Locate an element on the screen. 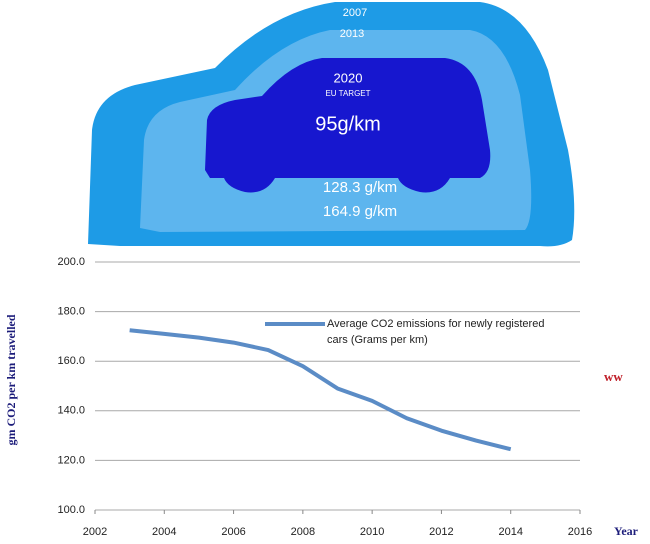 This screenshot has width=650, height=544. x-tick-label: 2008 is located at coordinates (303, 532).